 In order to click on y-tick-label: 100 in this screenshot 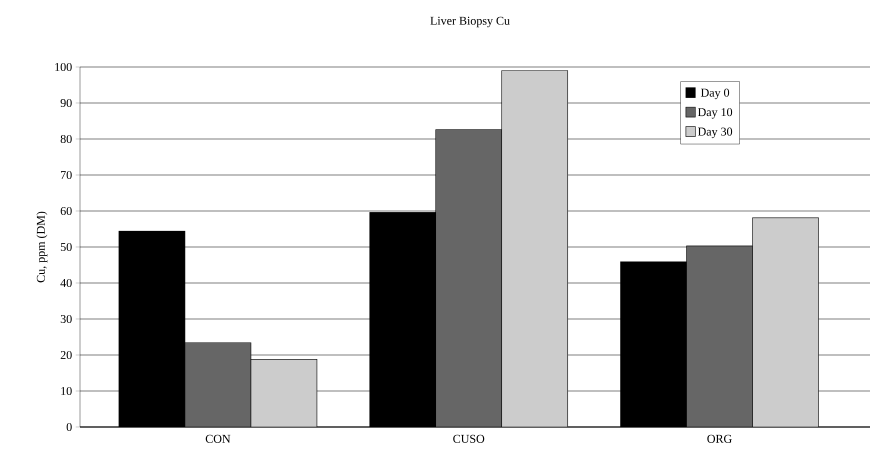, I will do `click(63, 67)`.